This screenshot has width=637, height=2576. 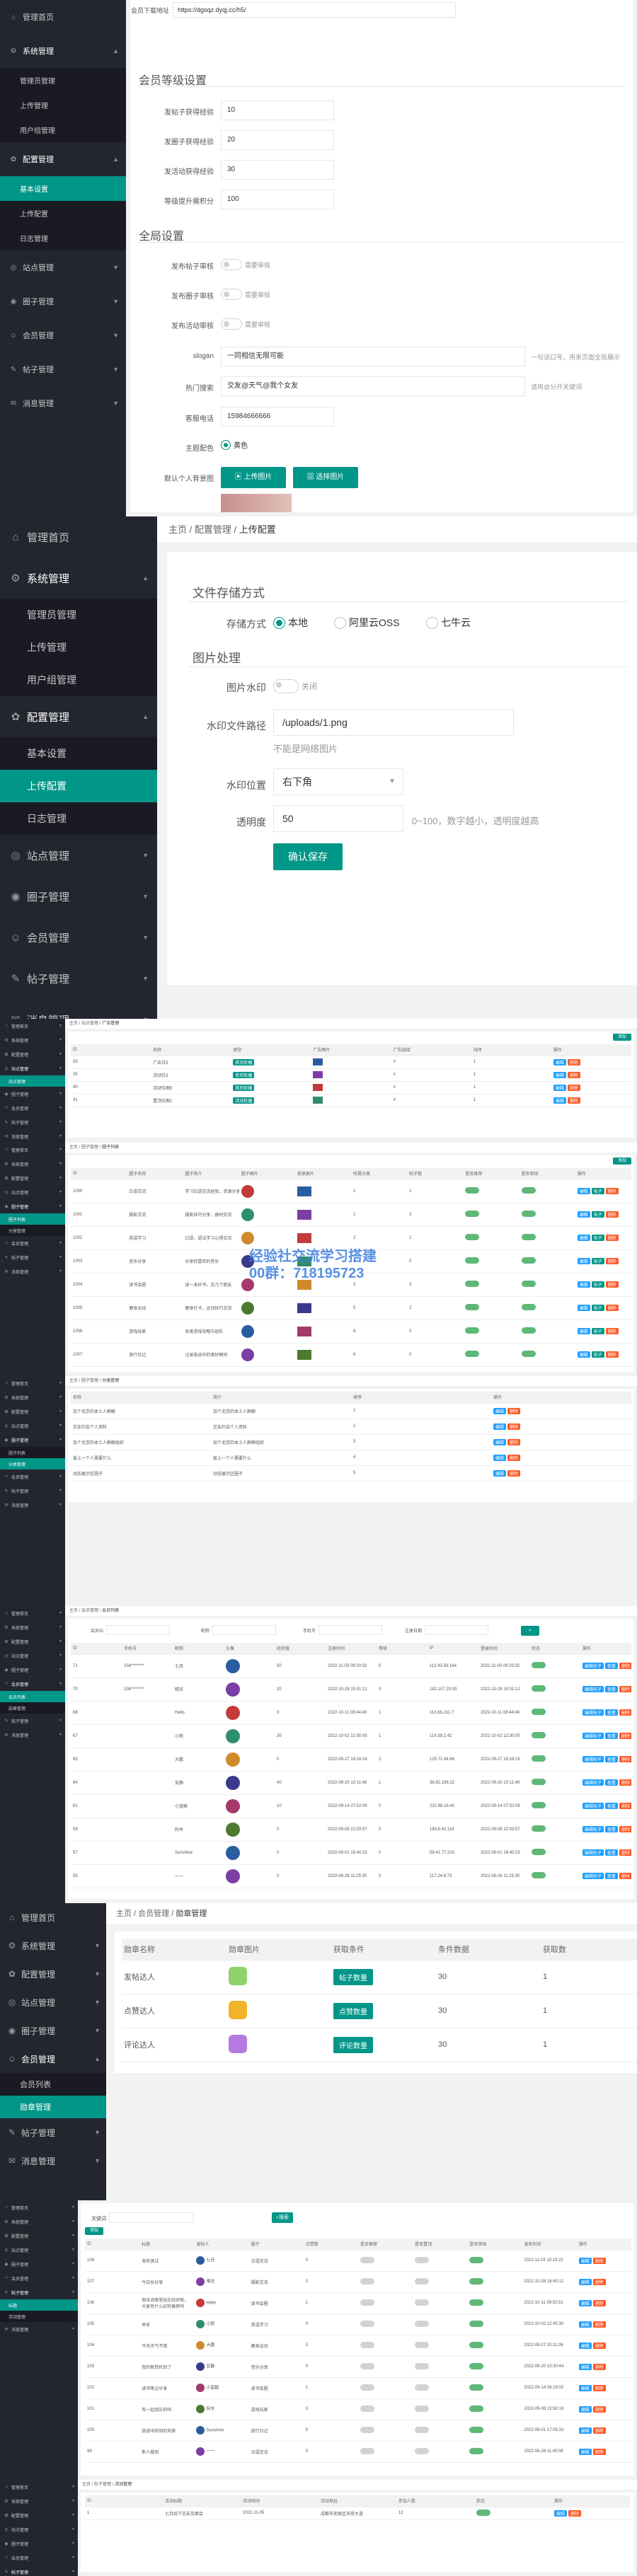 I want to click on audit-switch: 需要审核, so click(x=245, y=264).